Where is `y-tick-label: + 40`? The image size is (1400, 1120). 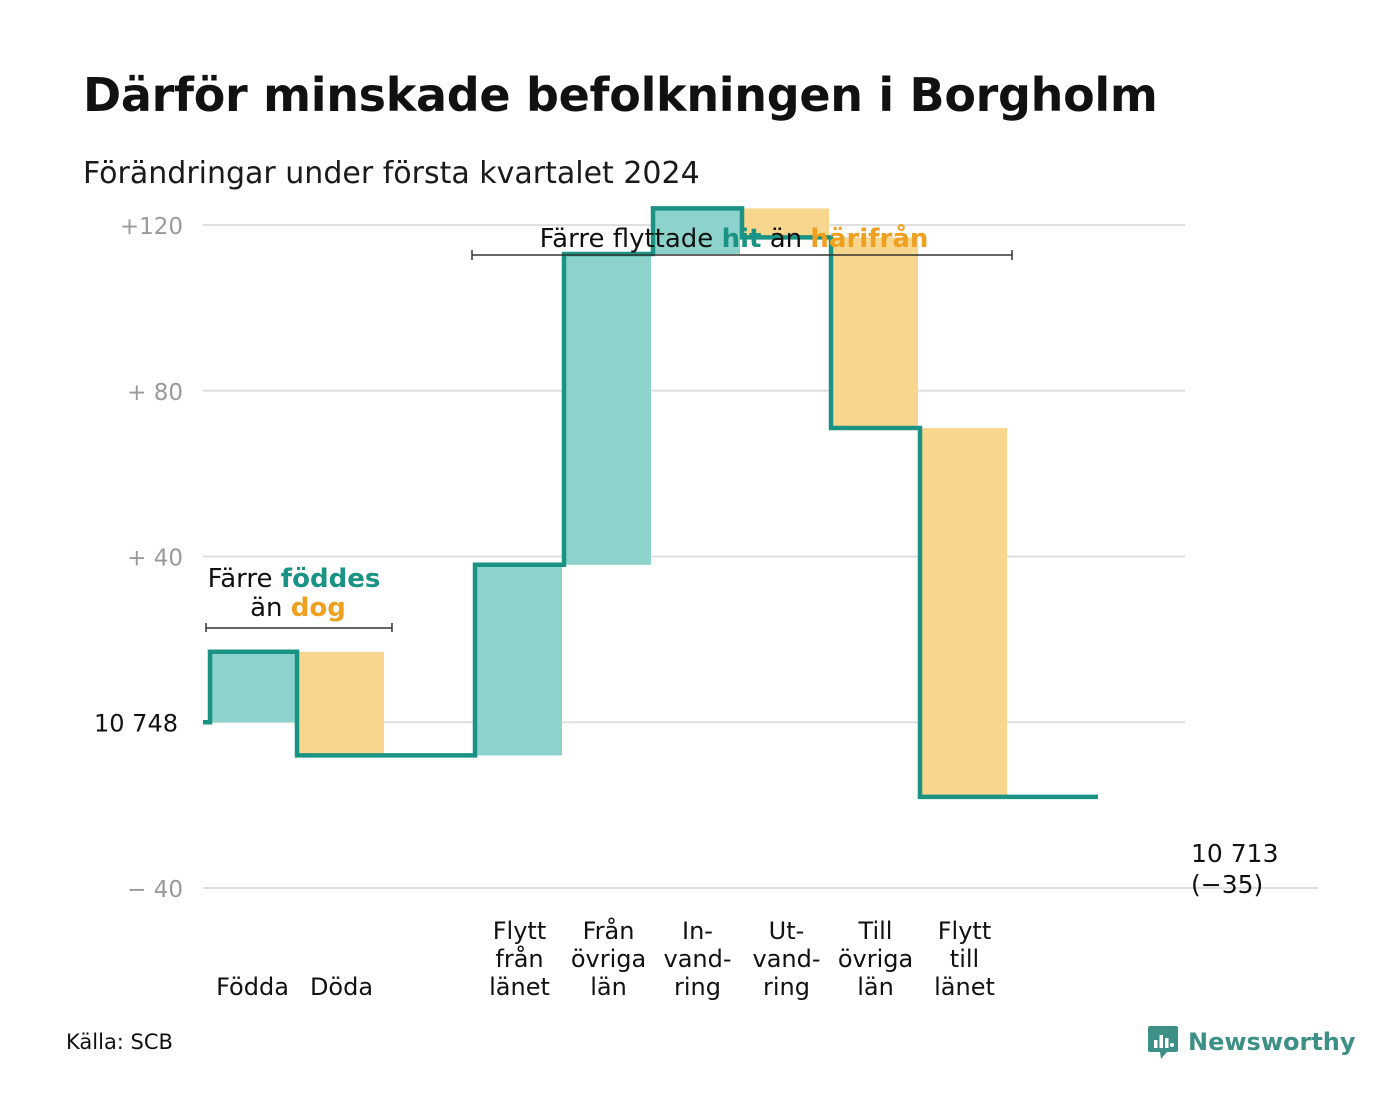
y-tick-label: + 40 is located at coordinates (155, 559).